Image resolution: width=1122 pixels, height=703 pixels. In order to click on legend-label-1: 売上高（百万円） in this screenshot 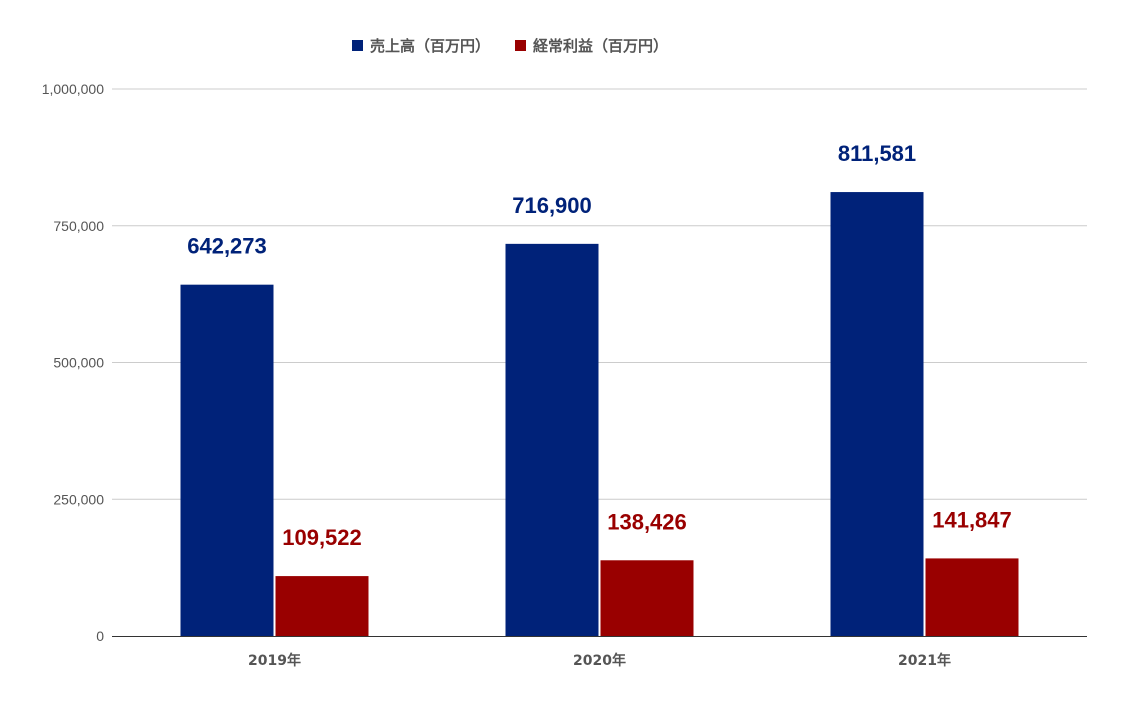, I will do `click(430, 46)`.